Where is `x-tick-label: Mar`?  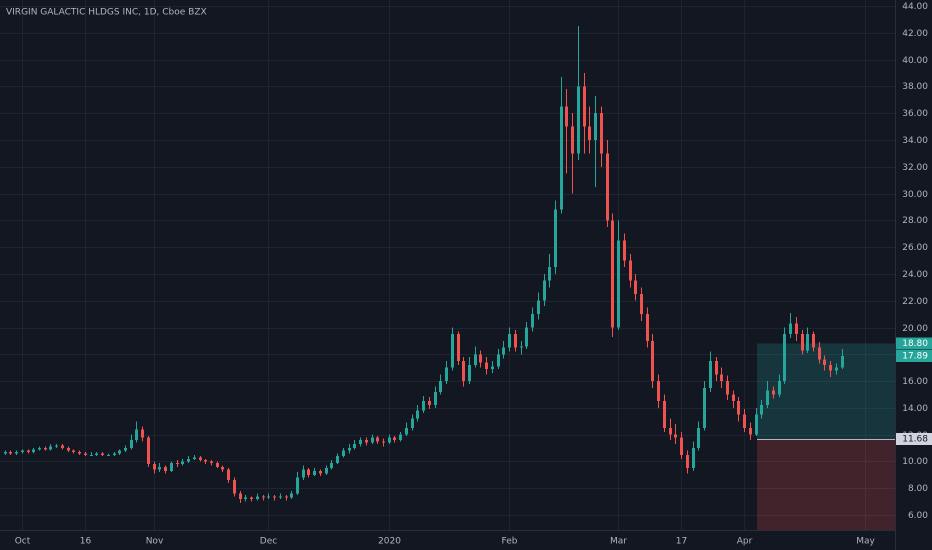 x-tick-label: Mar is located at coordinates (618, 542).